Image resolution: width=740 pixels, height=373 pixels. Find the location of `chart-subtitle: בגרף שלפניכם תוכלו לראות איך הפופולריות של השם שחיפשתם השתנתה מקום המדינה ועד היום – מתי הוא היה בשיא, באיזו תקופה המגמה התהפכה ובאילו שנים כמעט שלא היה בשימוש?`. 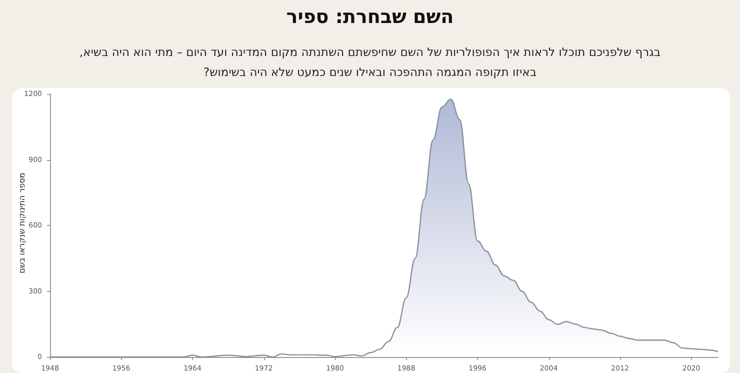

chart-subtitle: בגרף שלפניכם תוכלו לראות איך הפופולריות של השם שחיפשתם השתנתה מקום המדינה ועד היום – מתי הוא היה בשיא, באיזו תקופה המגמה התהפכה ובאילו שנים כמעט שלא היה בשימוש? is located at coordinates (370, 62).